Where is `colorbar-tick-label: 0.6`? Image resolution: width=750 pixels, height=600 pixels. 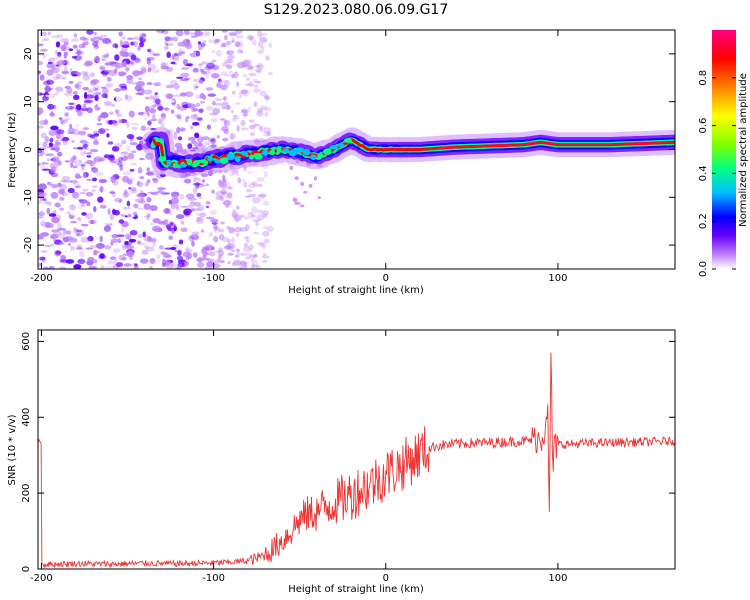 colorbar-tick-label: 0.6 is located at coordinates (703, 126).